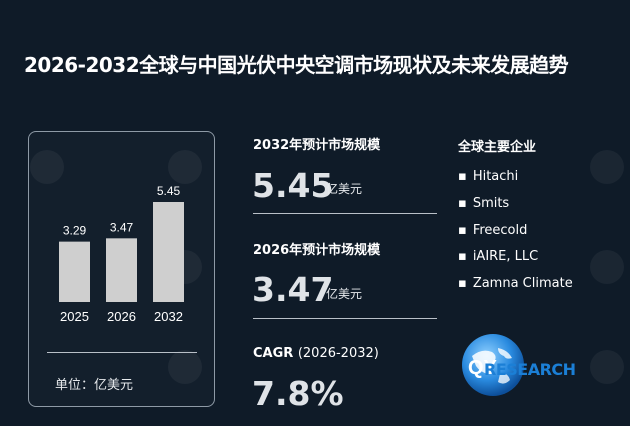 This screenshot has height=426, width=630. What do you see at coordinates (121, 316) in the screenshot?
I see `x-tick-2026: 2026` at bounding box center [121, 316].